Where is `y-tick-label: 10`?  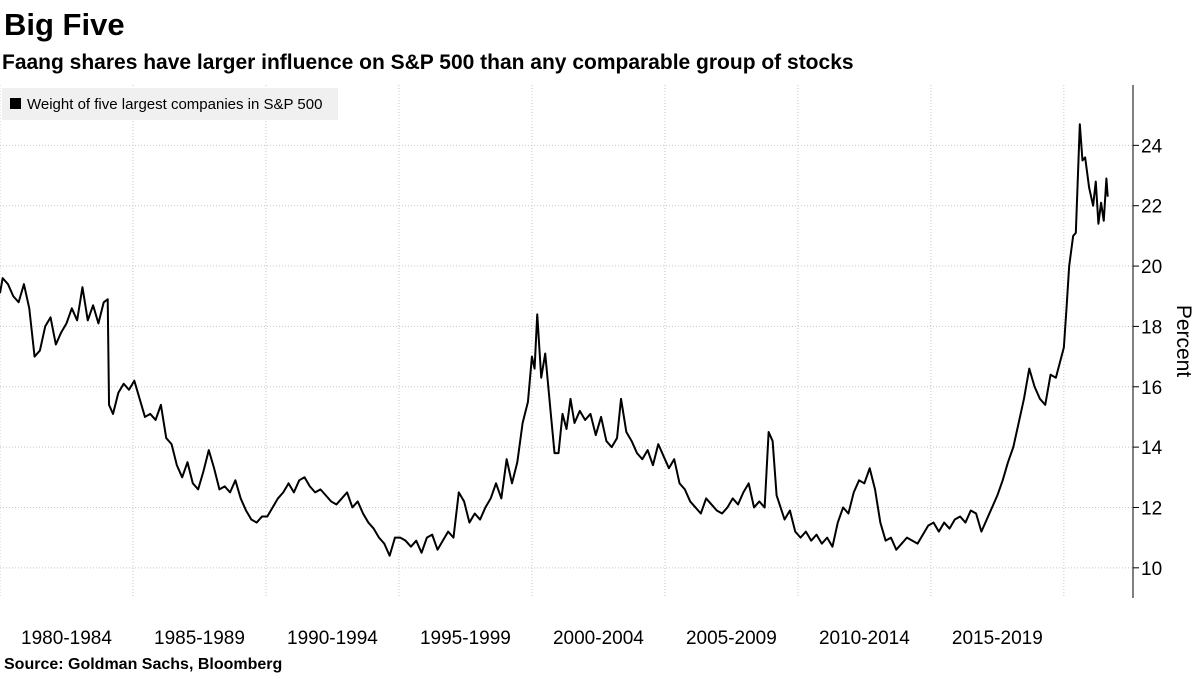
y-tick-label: 10 is located at coordinates (1151, 569).